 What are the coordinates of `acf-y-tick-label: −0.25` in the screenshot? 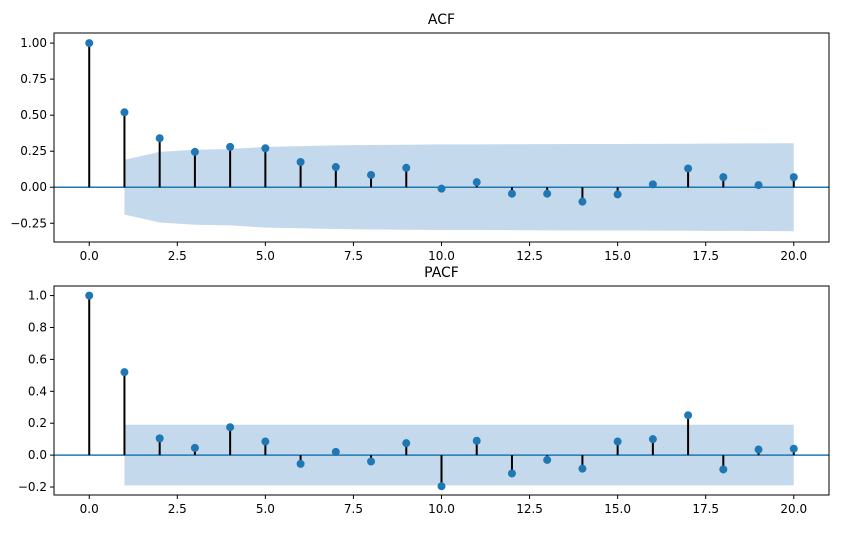 It's located at (28, 223).